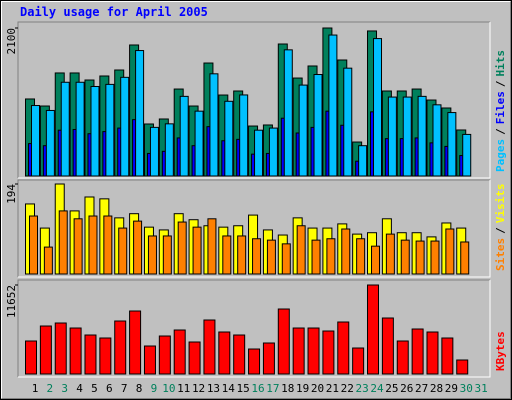 Image resolution: width=512 pixels, height=400 pixels. I want to click on x-tick-label: 9, so click(154, 388).